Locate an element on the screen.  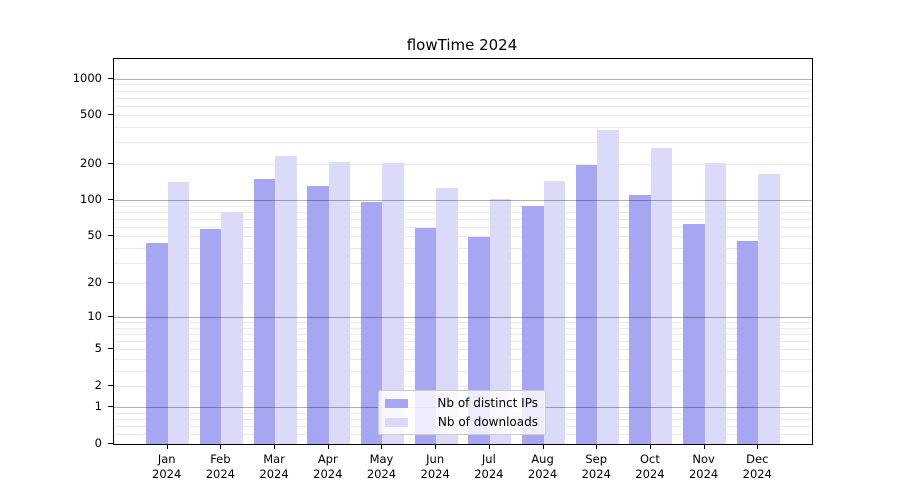
bar-downloads-jan is located at coordinates (178, 313).